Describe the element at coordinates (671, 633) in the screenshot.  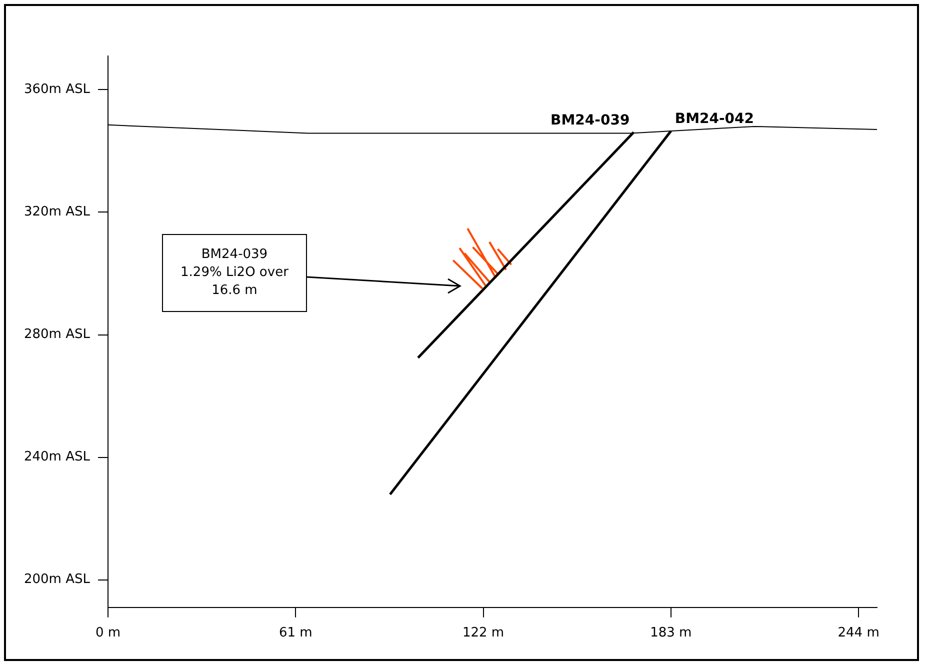
I see `x-tick-label: 183 m` at that location.